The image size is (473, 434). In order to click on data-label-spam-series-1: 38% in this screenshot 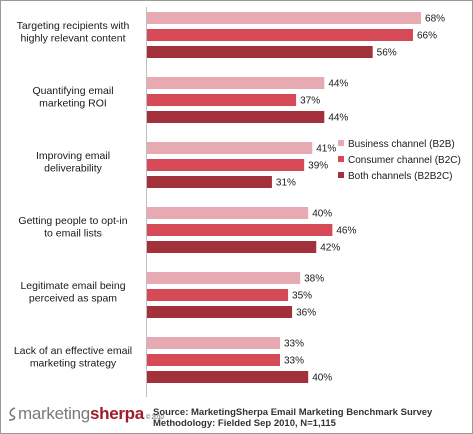, I will do `click(314, 279)`.